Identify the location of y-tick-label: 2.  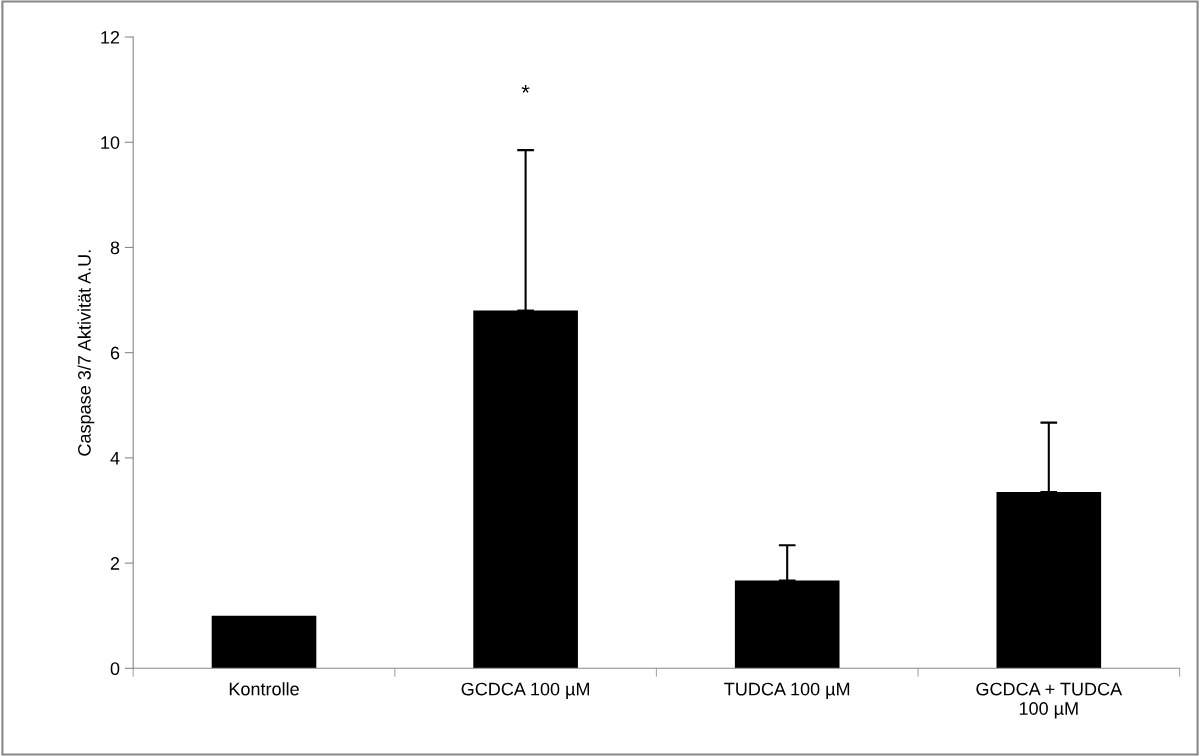
(115, 563).